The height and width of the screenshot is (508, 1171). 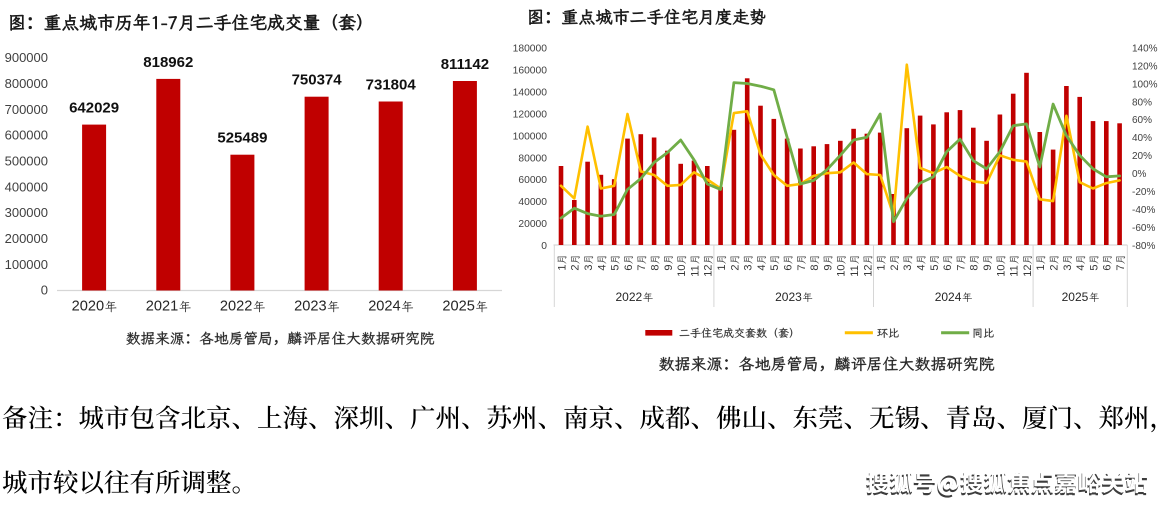 What do you see at coordinates (168, 62) in the screenshot?
I see `svg-text: 818962` at bounding box center [168, 62].